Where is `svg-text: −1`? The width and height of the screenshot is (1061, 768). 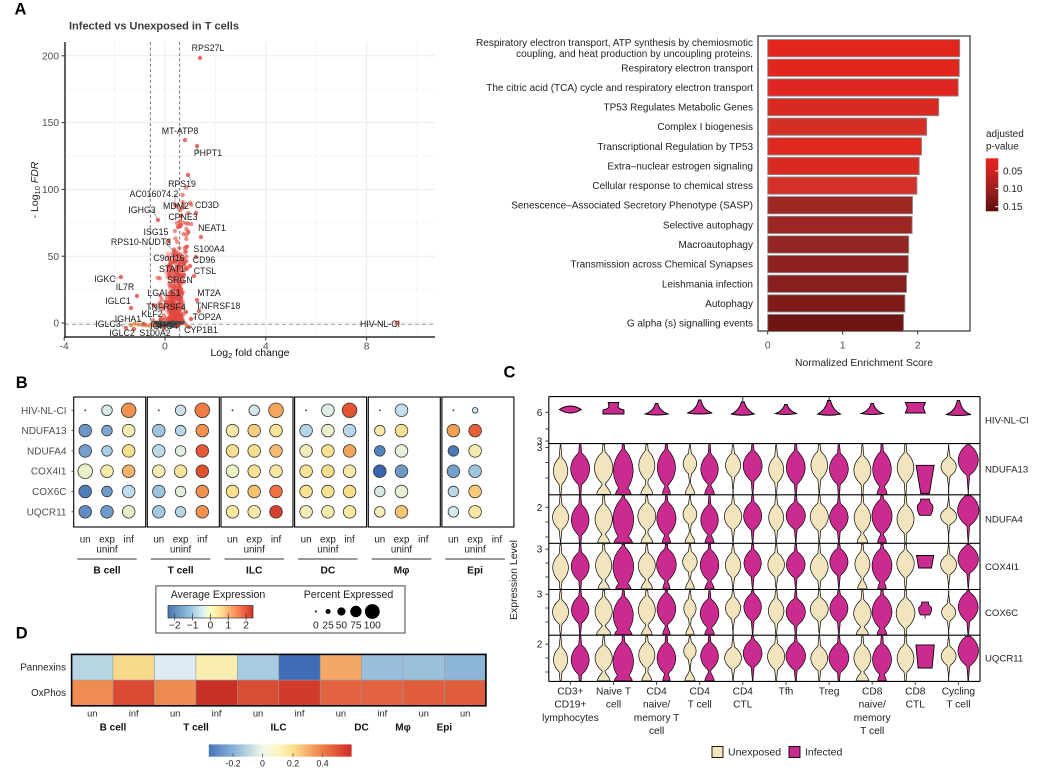 svg-text: −1 is located at coordinates (193, 626).